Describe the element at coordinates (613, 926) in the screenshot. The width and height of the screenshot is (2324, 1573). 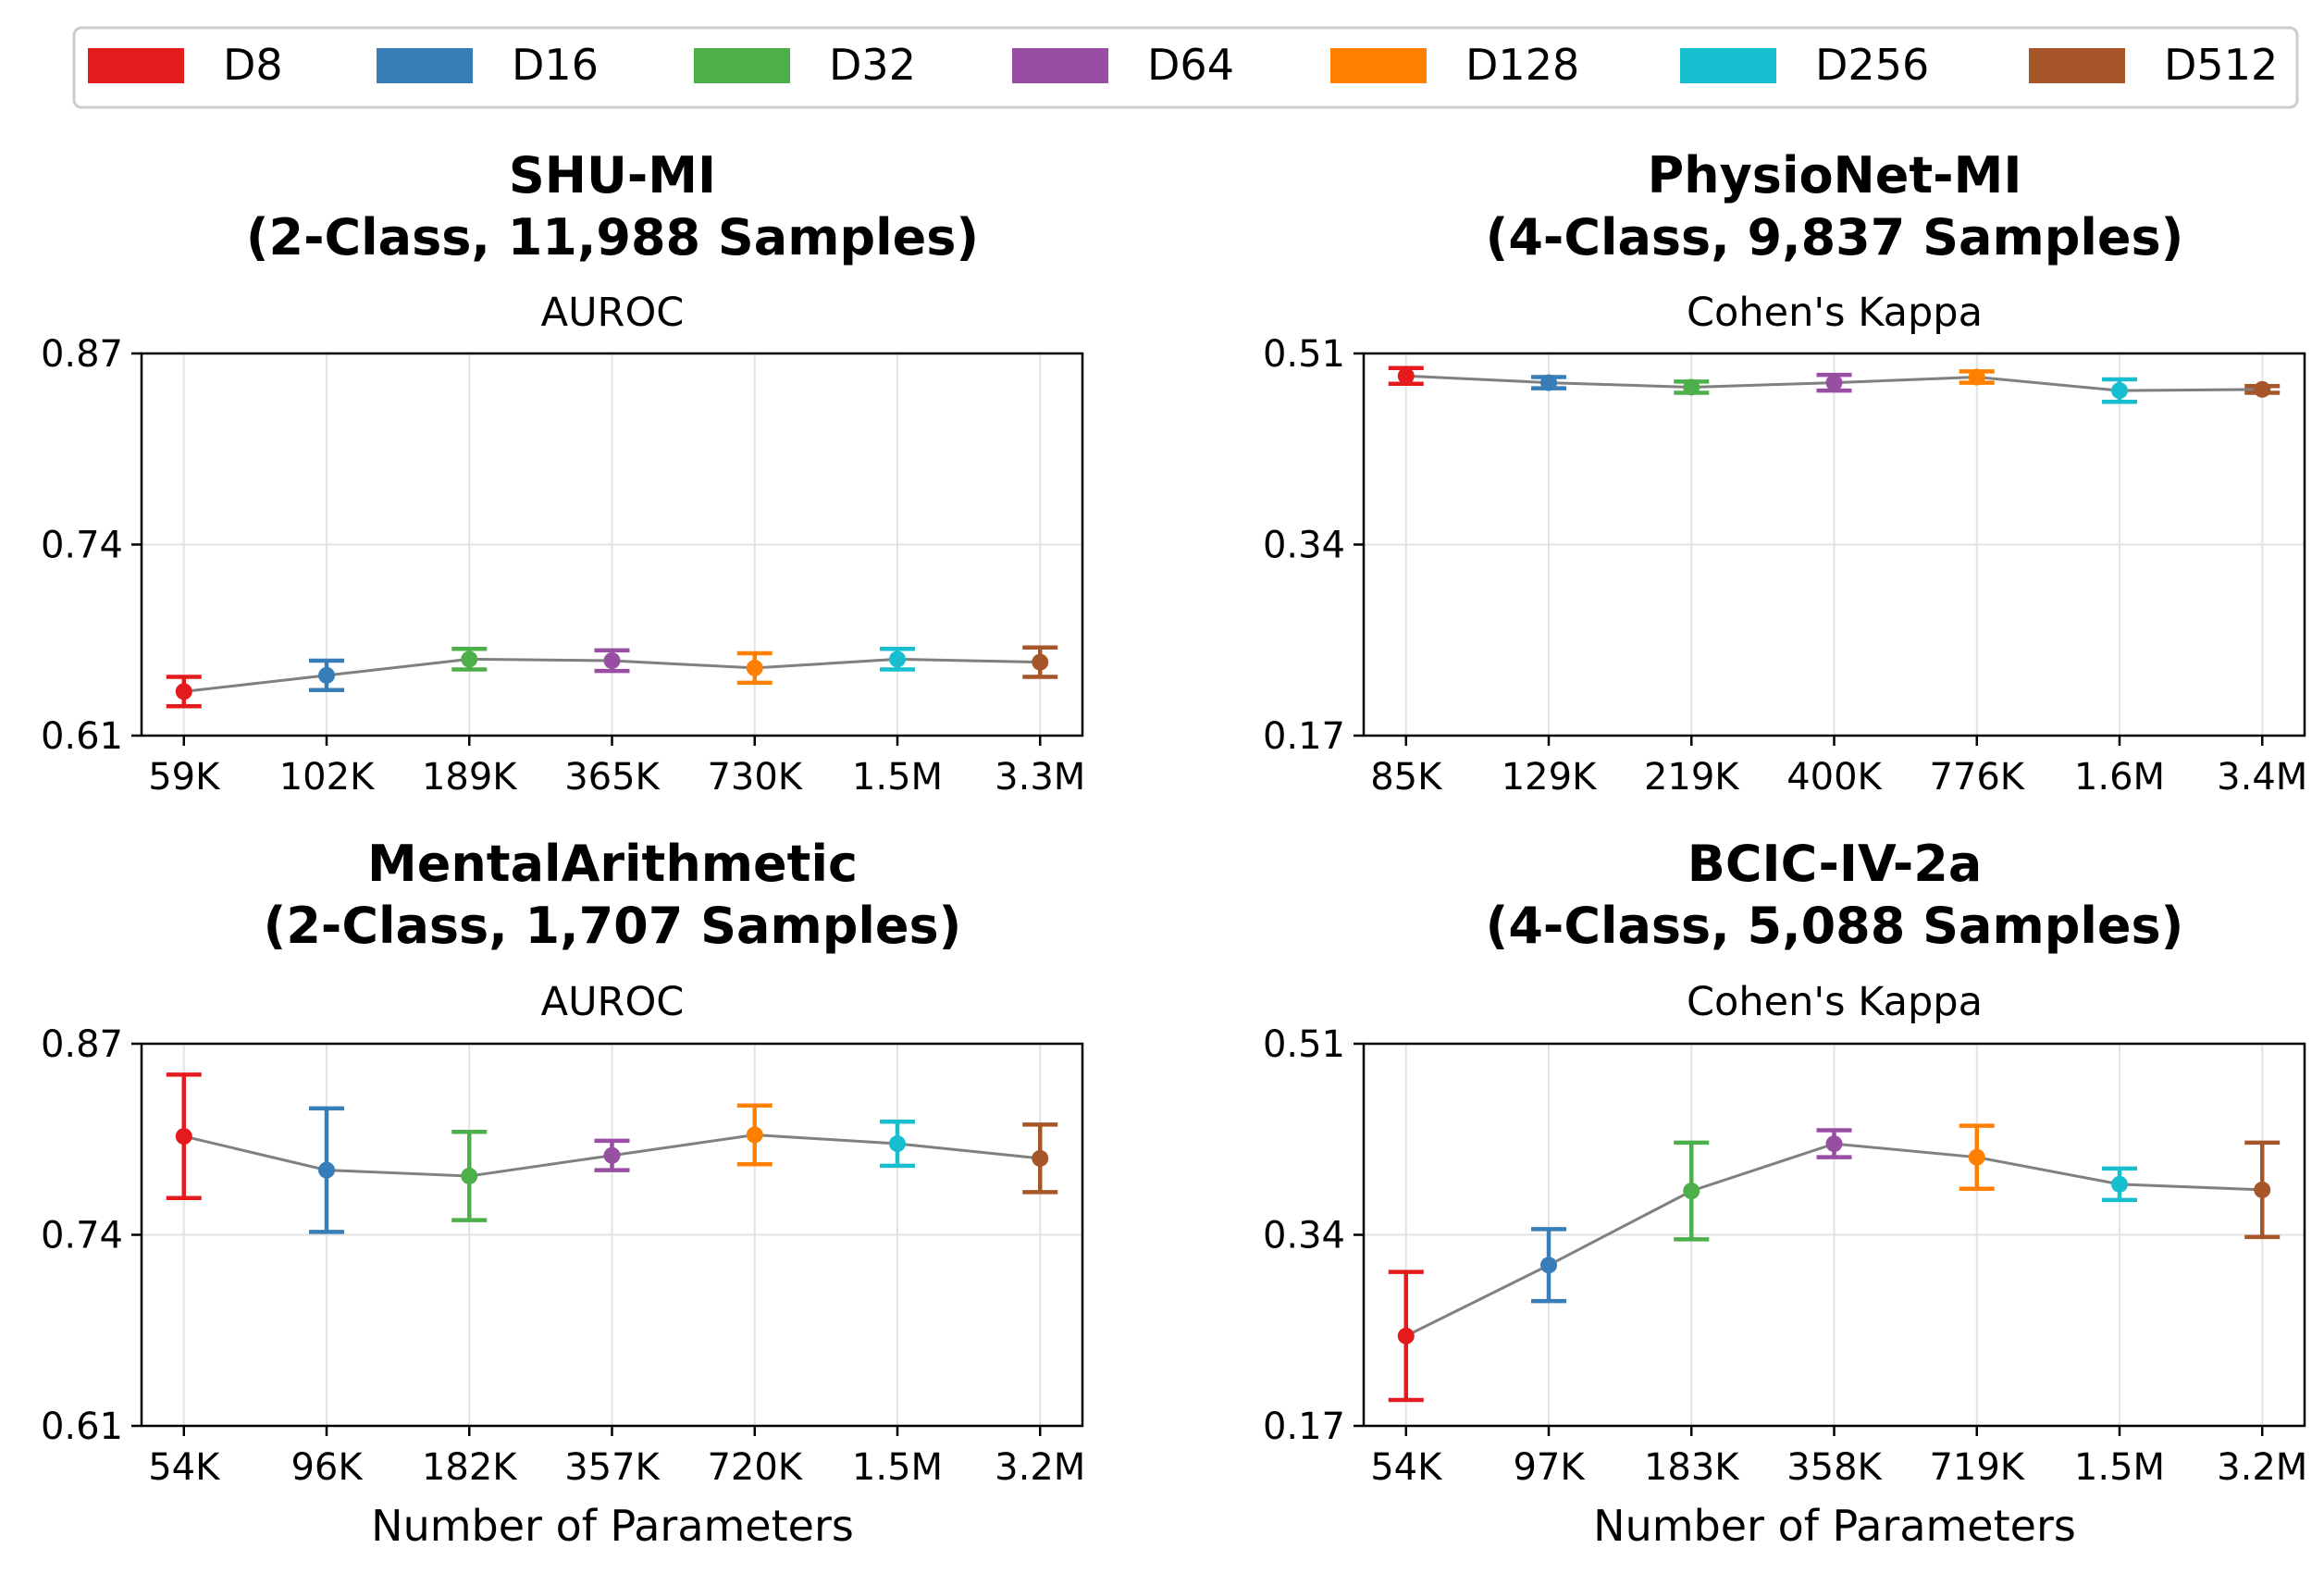
I see `chart-title-line2: (2-Class, 1,707 Samples)` at that location.